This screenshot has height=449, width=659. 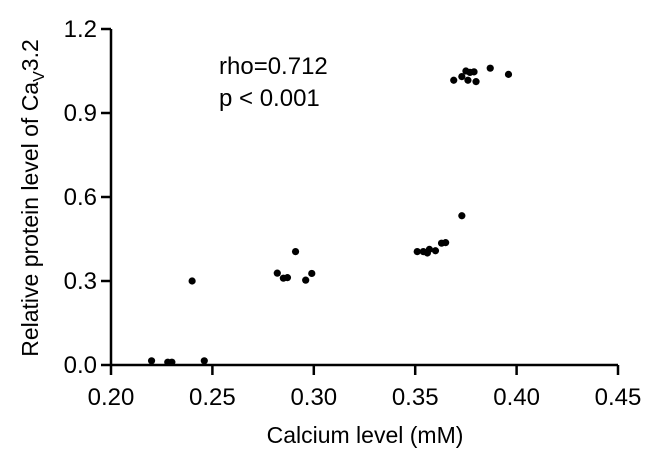 I want to click on x-tick-label: 0.45, so click(x=618, y=397).